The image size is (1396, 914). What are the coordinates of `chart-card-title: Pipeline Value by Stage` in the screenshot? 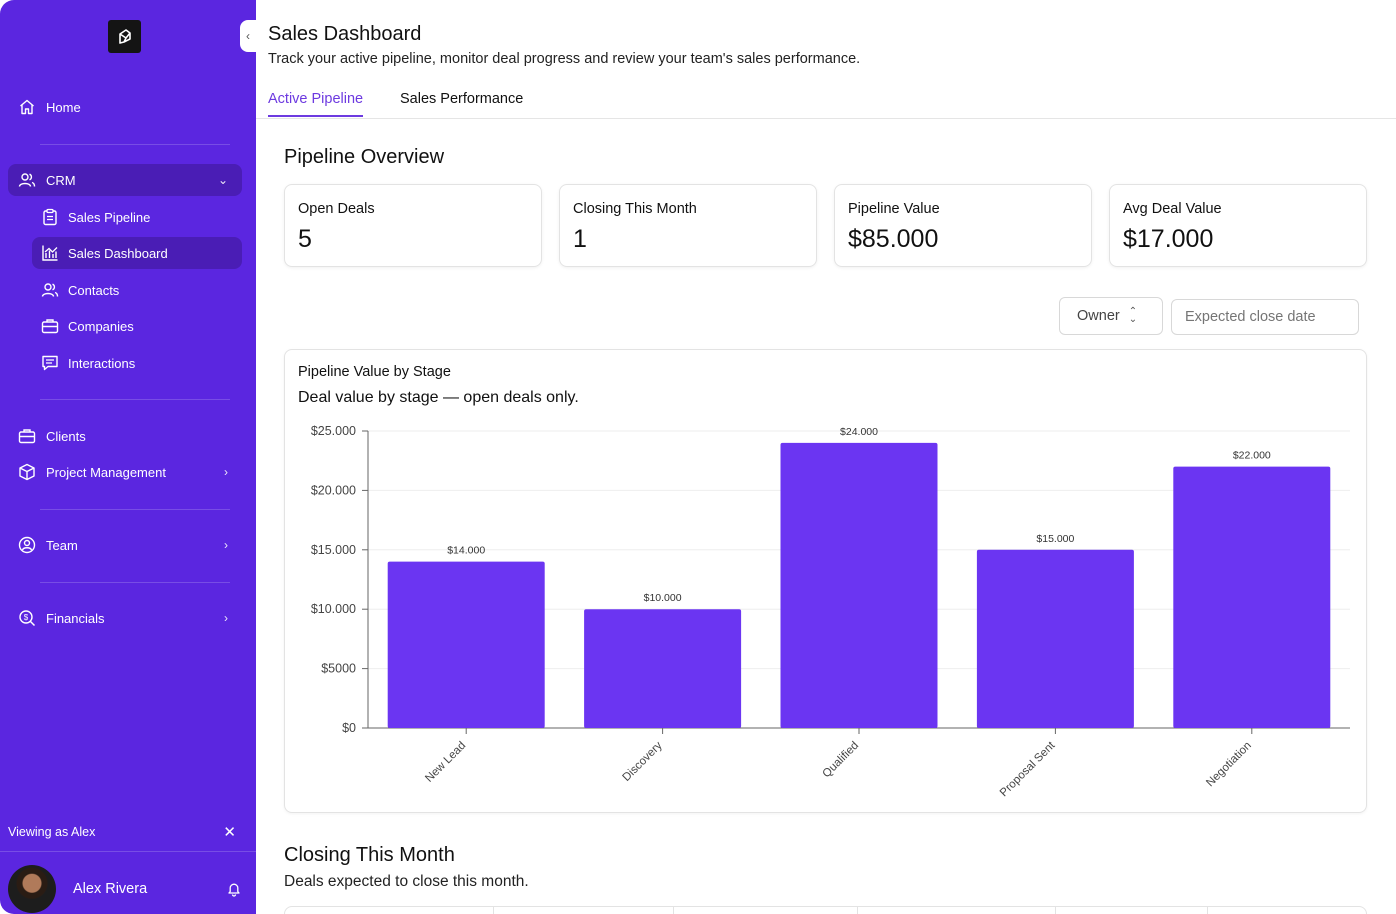 It's located at (374, 372).